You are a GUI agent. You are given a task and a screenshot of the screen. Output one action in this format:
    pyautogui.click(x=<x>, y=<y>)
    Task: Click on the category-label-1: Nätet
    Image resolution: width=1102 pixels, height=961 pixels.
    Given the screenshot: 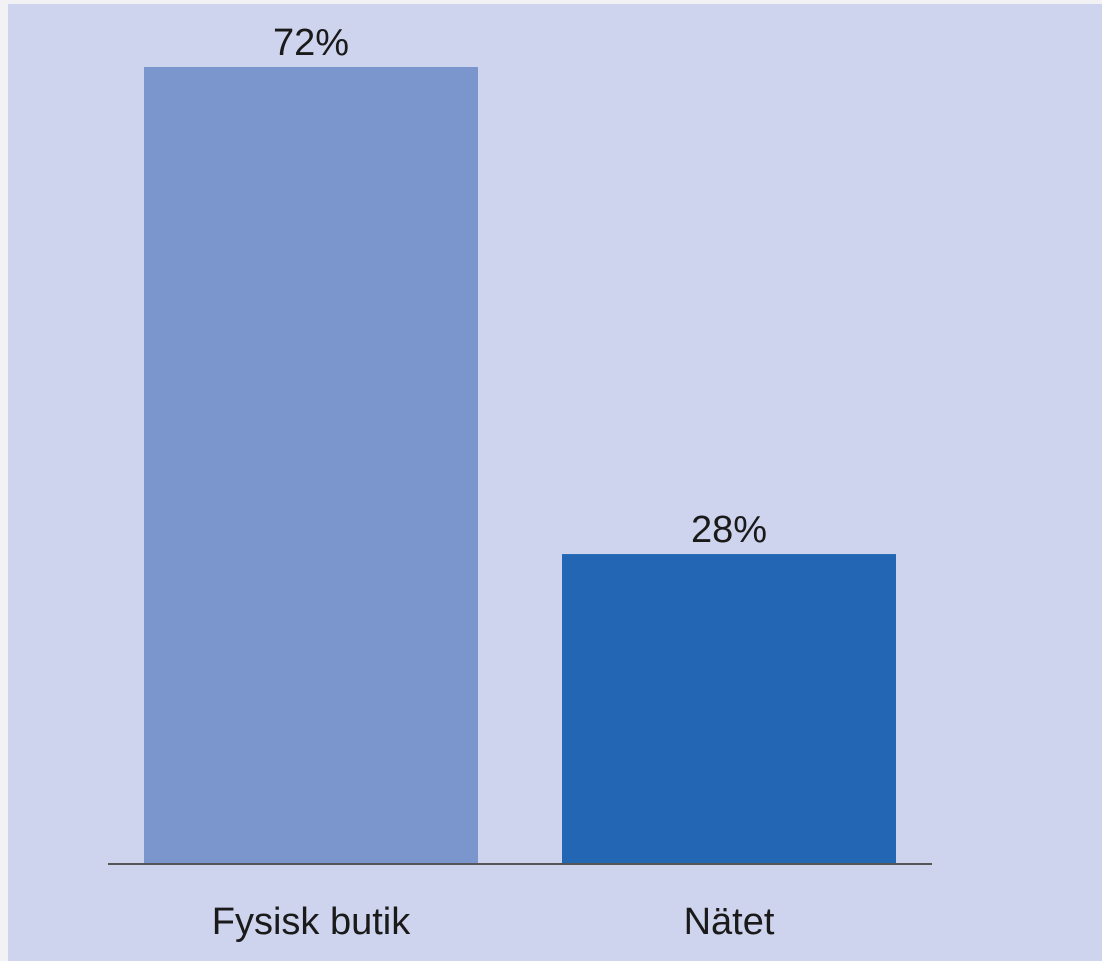 What is the action you would take?
    pyautogui.click(x=729, y=922)
    